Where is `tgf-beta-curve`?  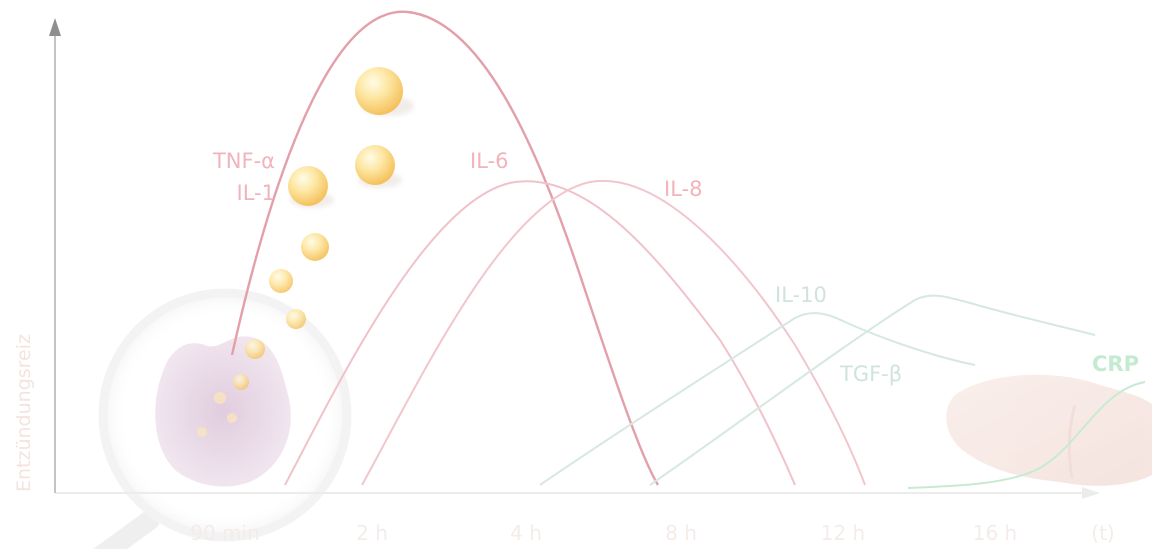 tgf-beta-curve is located at coordinates (872, 390).